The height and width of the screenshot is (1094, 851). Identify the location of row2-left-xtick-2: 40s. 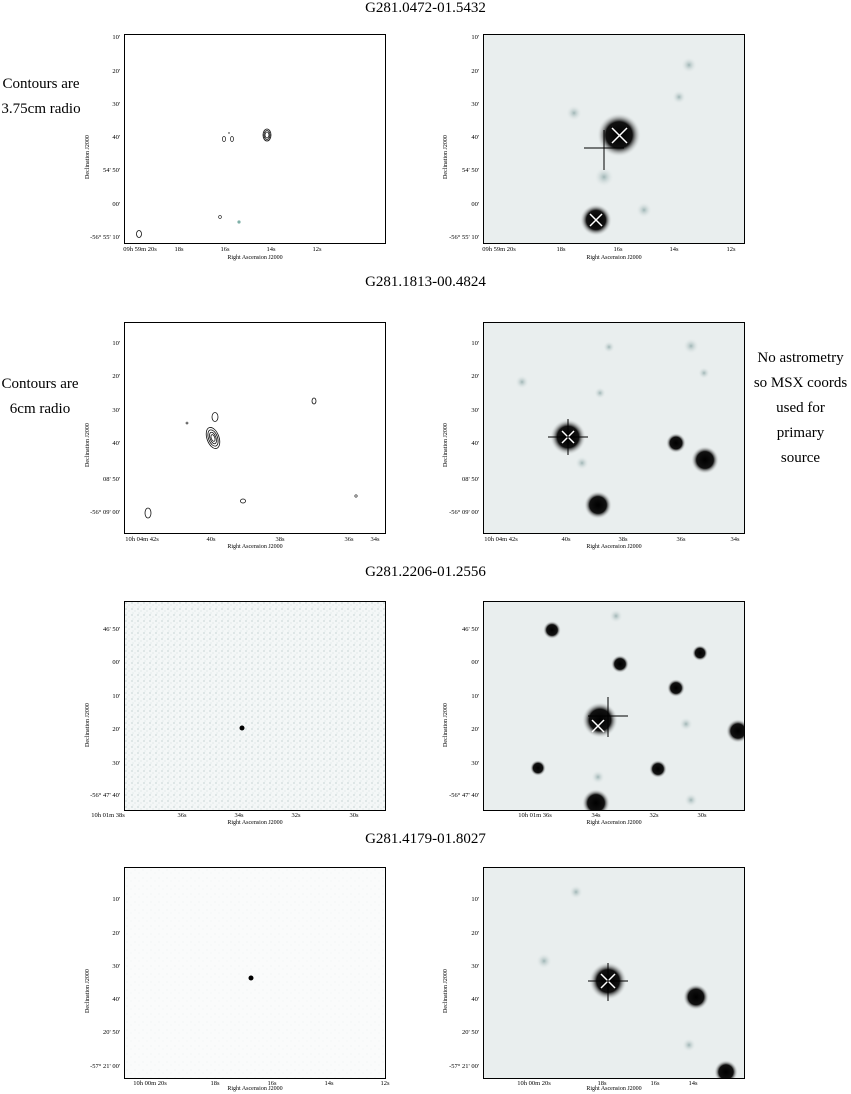
(211, 539).